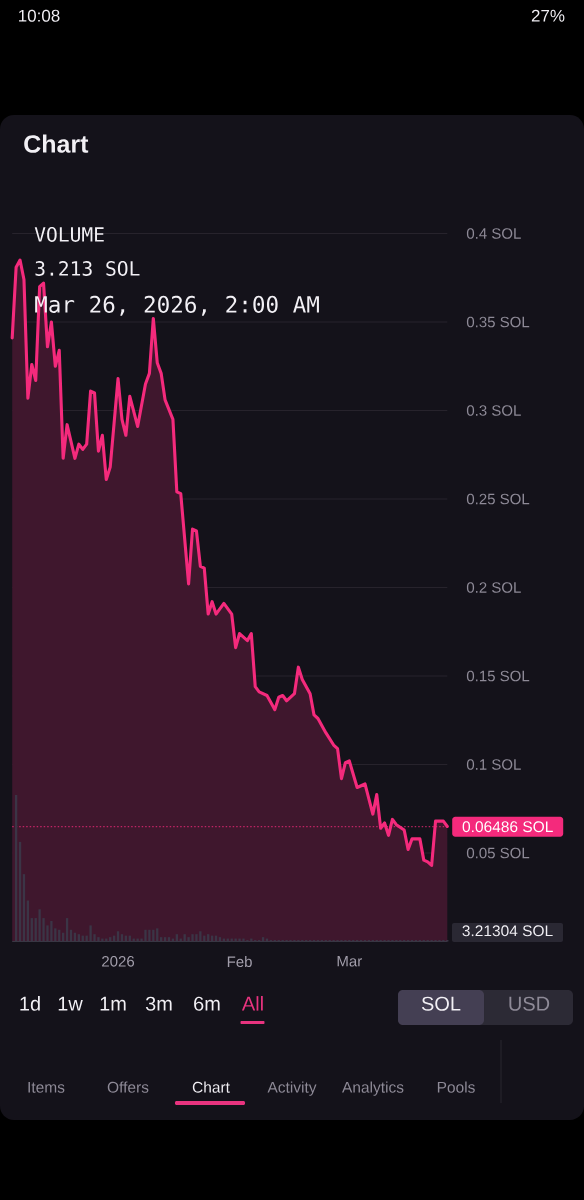 The height and width of the screenshot is (1200, 584). Describe the element at coordinates (158, 1003) in the screenshot. I see `text: 3m` at that location.